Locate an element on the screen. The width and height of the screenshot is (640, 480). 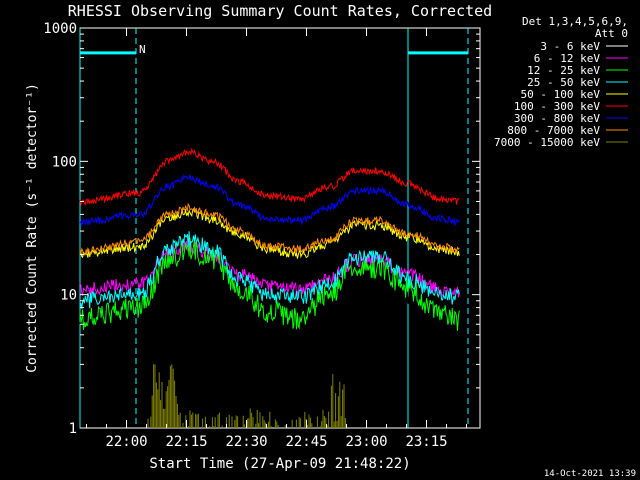
legend-header: Det 1,3,4,5,6,9, is located at coordinates (575, 21).